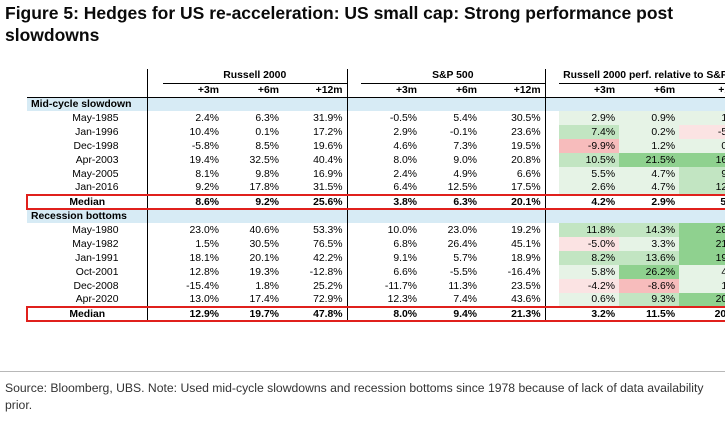 The width and height of the screenshot is (725, 424). Describe the element at coordinates (97, 160) in the screenshot. I see `row-label: Apr-2003` at that location.